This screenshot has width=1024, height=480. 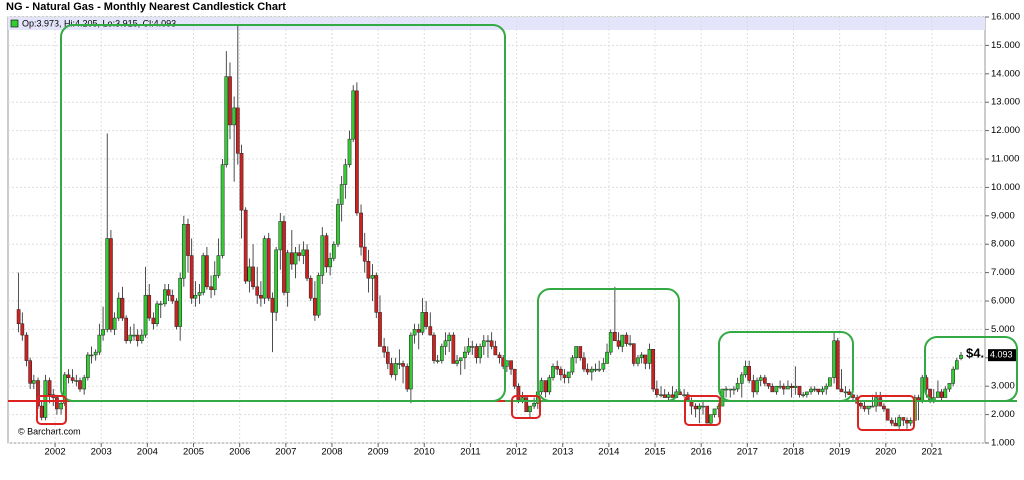 I want to click on x-tick-label: 2005, so click(x=193, y=452).